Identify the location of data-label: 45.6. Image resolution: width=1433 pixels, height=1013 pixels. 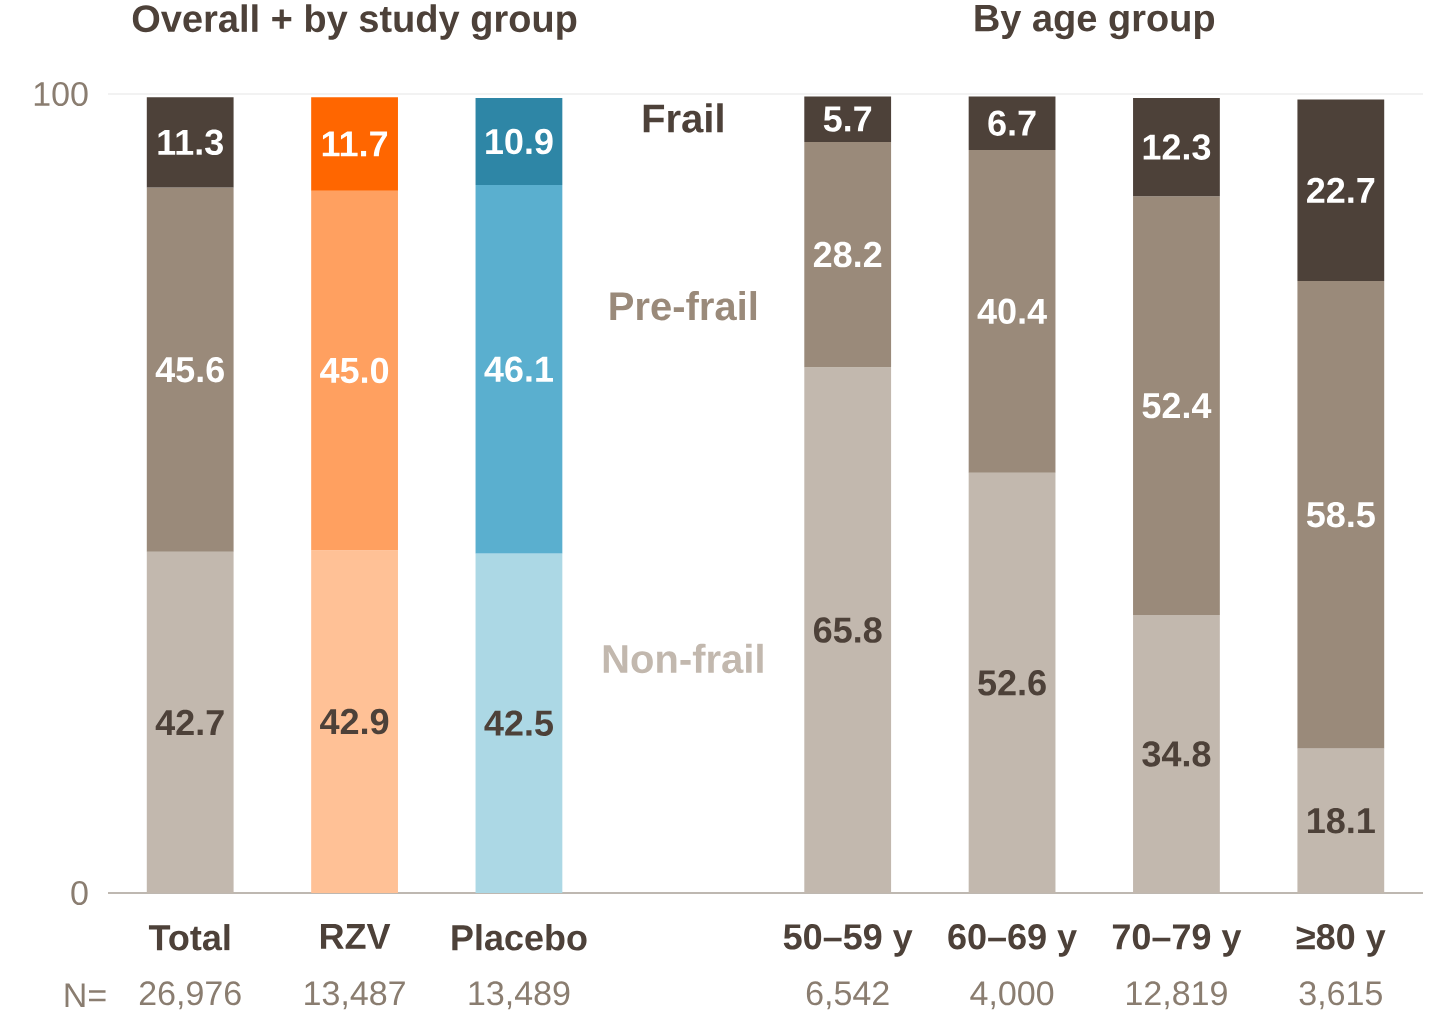
(189, 369).